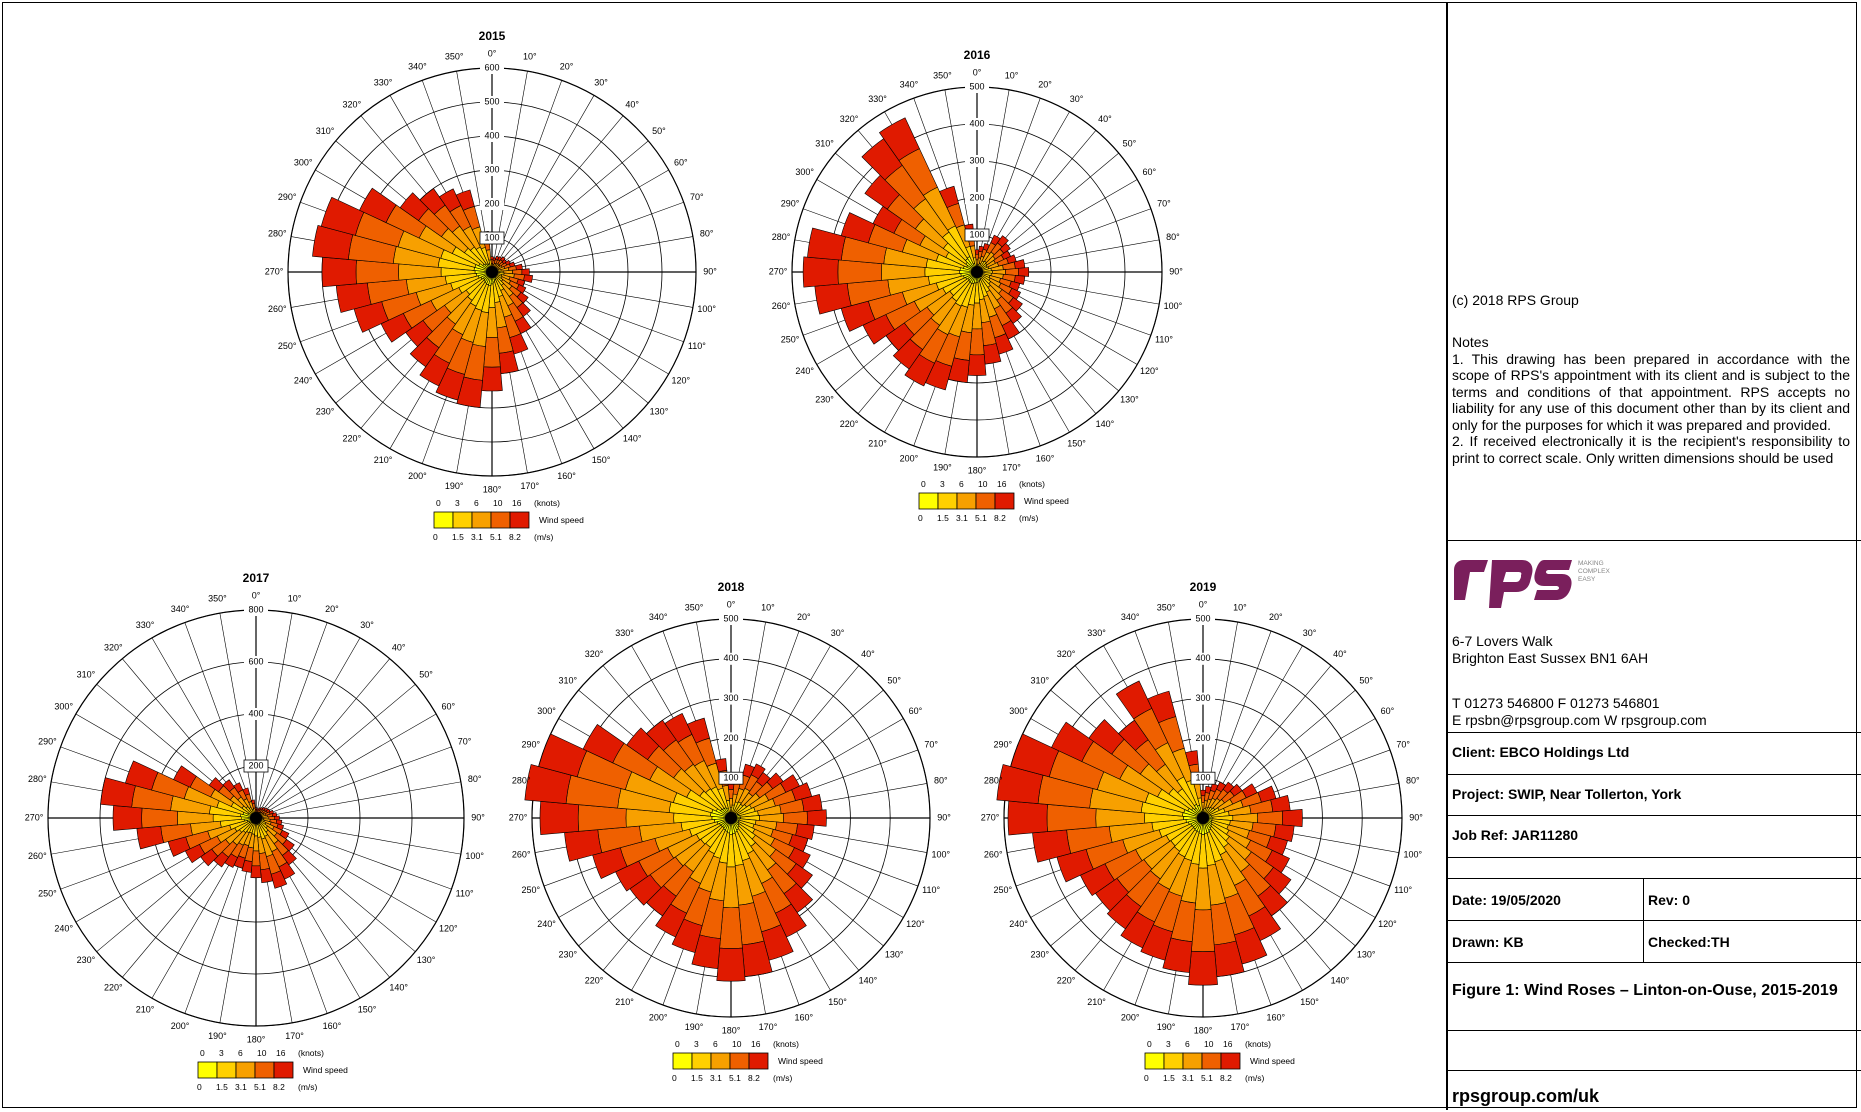 The height and width of the screenshot is (1112, 1861). What do you see at coordinates (1276, 1018) in the screenshot?
I see `angle-label: 160°` at bounding box center [1276, 1018].